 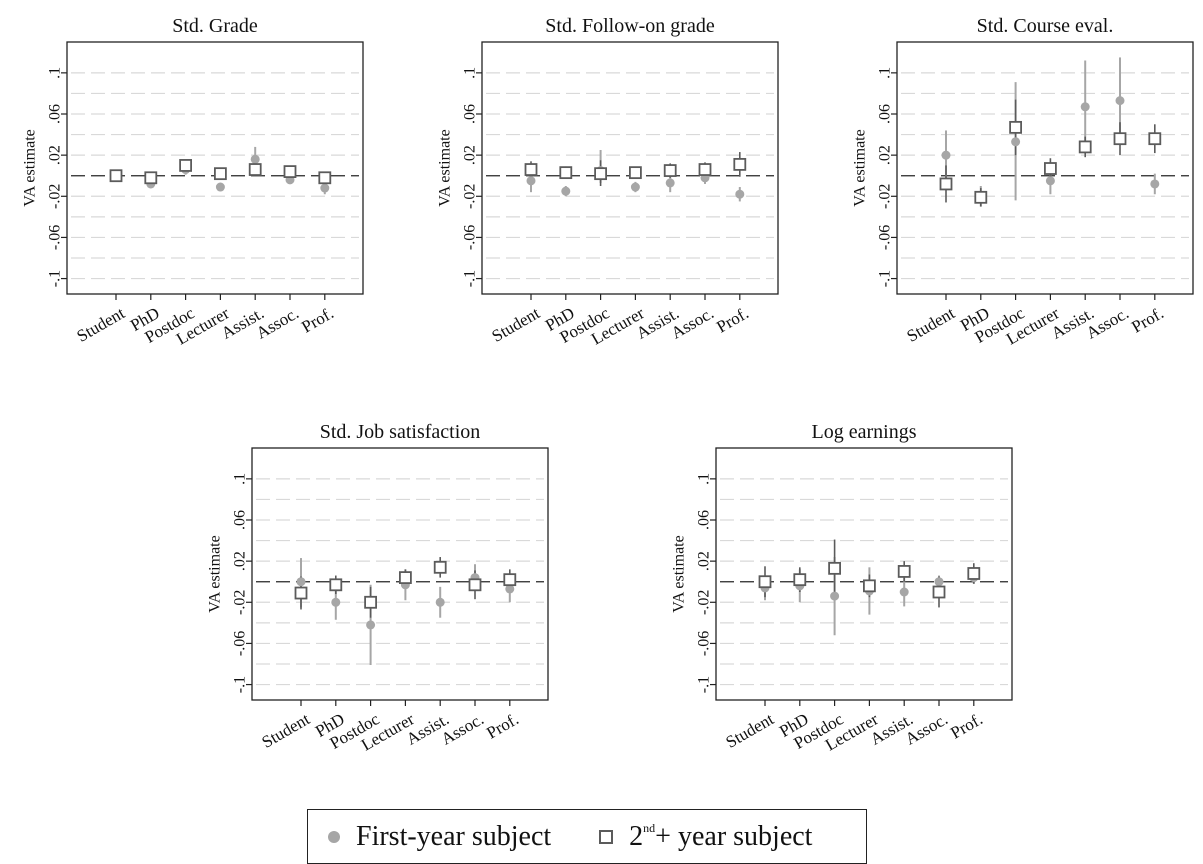 I want to click on legend-label-second-suffix: + year subject, so click(x=734, y=836).